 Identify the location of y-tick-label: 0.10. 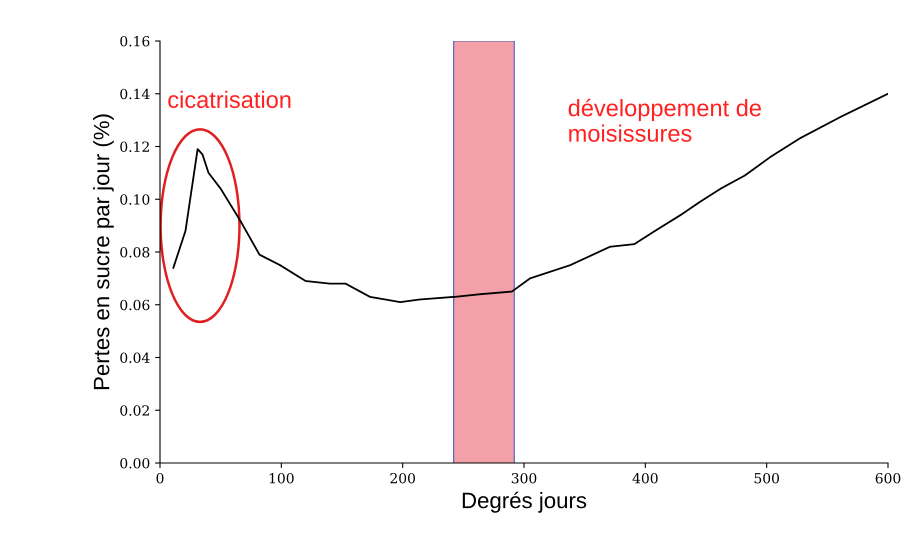
(135, 199).